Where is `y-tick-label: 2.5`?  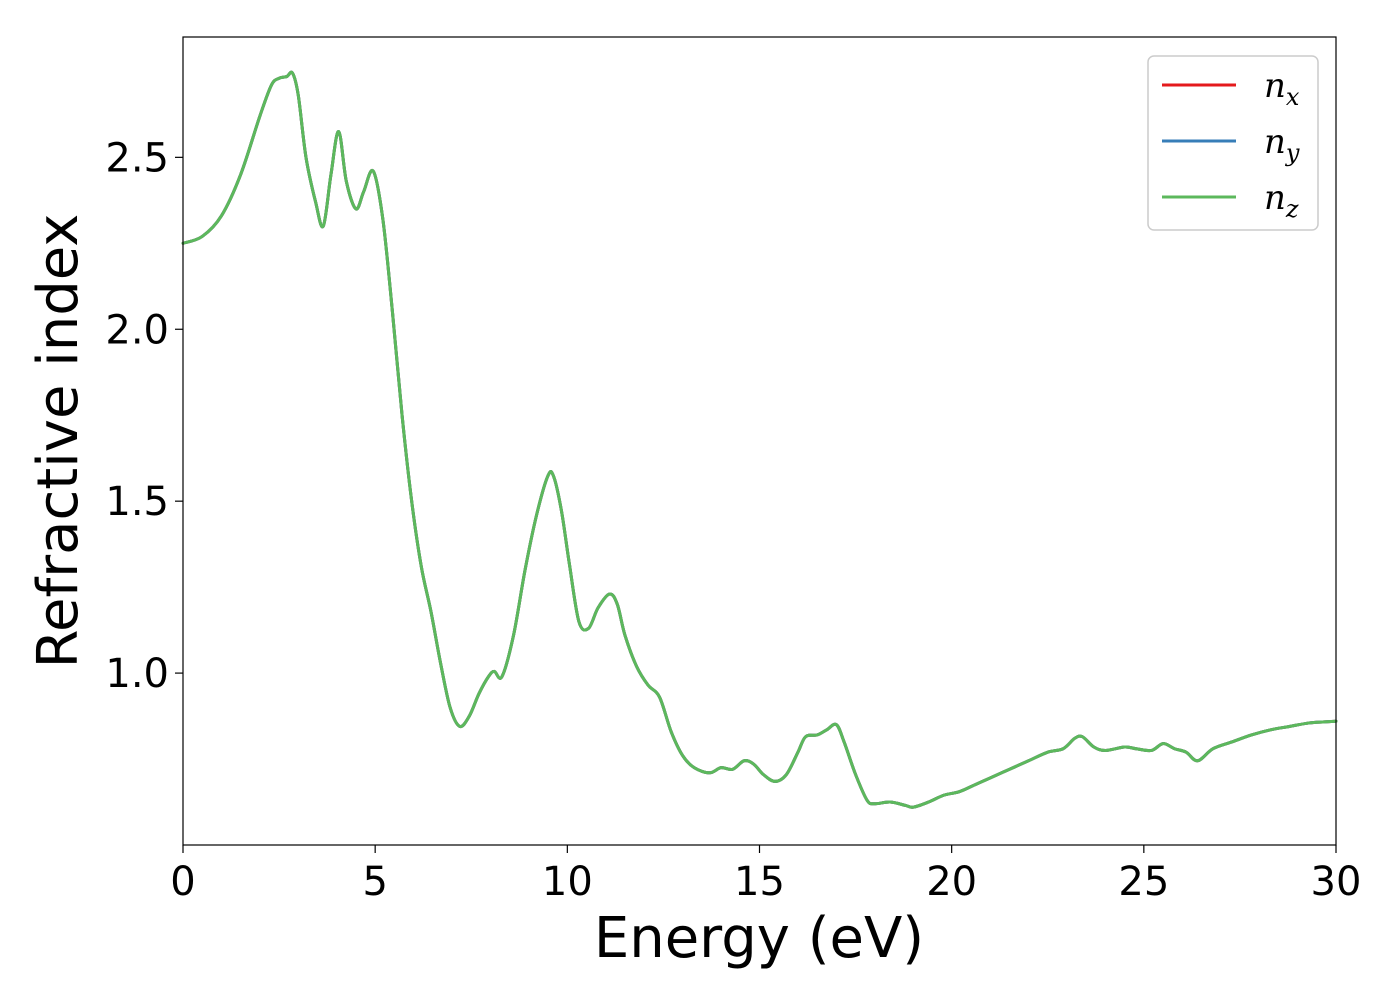
y-tick-label: 2.5 is located at coordinates (137, 158).